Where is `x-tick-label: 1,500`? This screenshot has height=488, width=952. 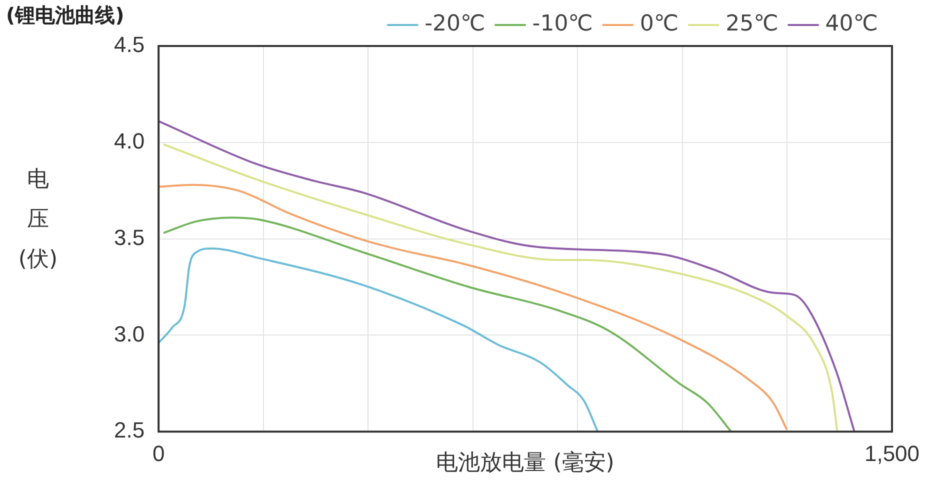
x-tick-label: 1,500 is located at coordinates (892, 453).